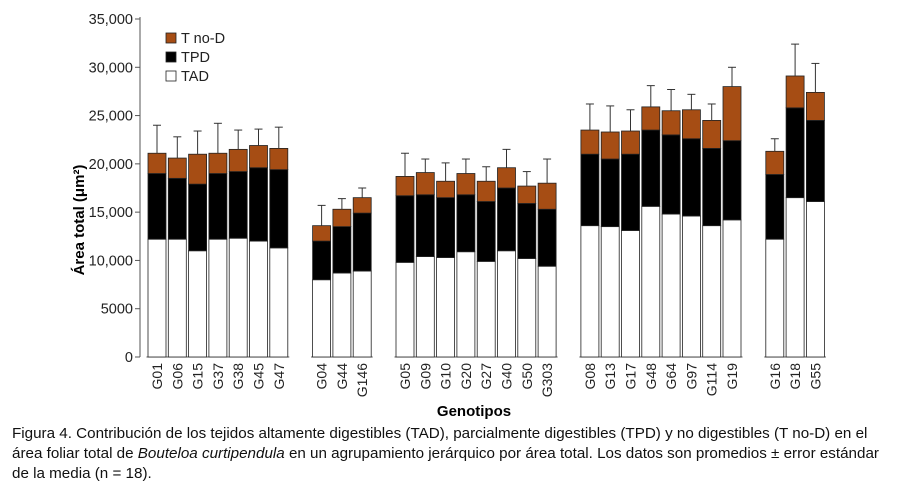 Image resolution: width=900 pixels, height=492 pixels. What do you see at coordinates (610, 376) in the screenshot?
I see `x-tick-label: G13` at bounding box center [610, 376].